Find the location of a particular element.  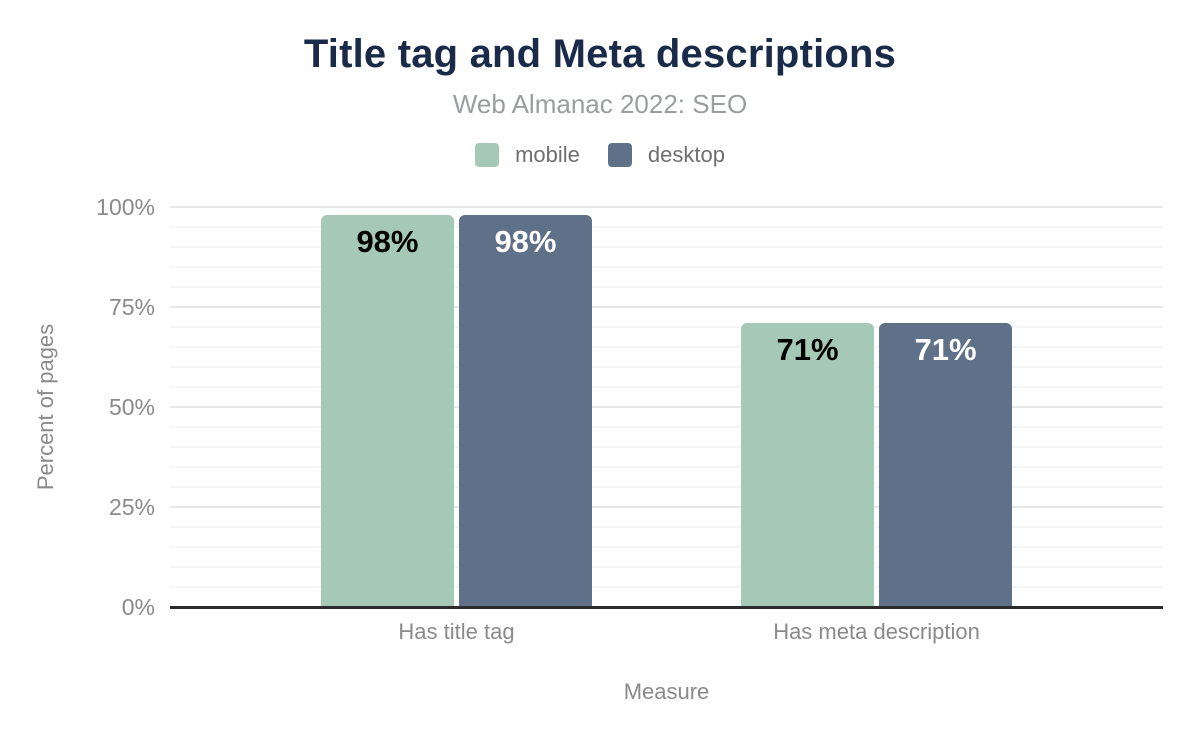

x-axis-line is located at coordinates (666, 607).